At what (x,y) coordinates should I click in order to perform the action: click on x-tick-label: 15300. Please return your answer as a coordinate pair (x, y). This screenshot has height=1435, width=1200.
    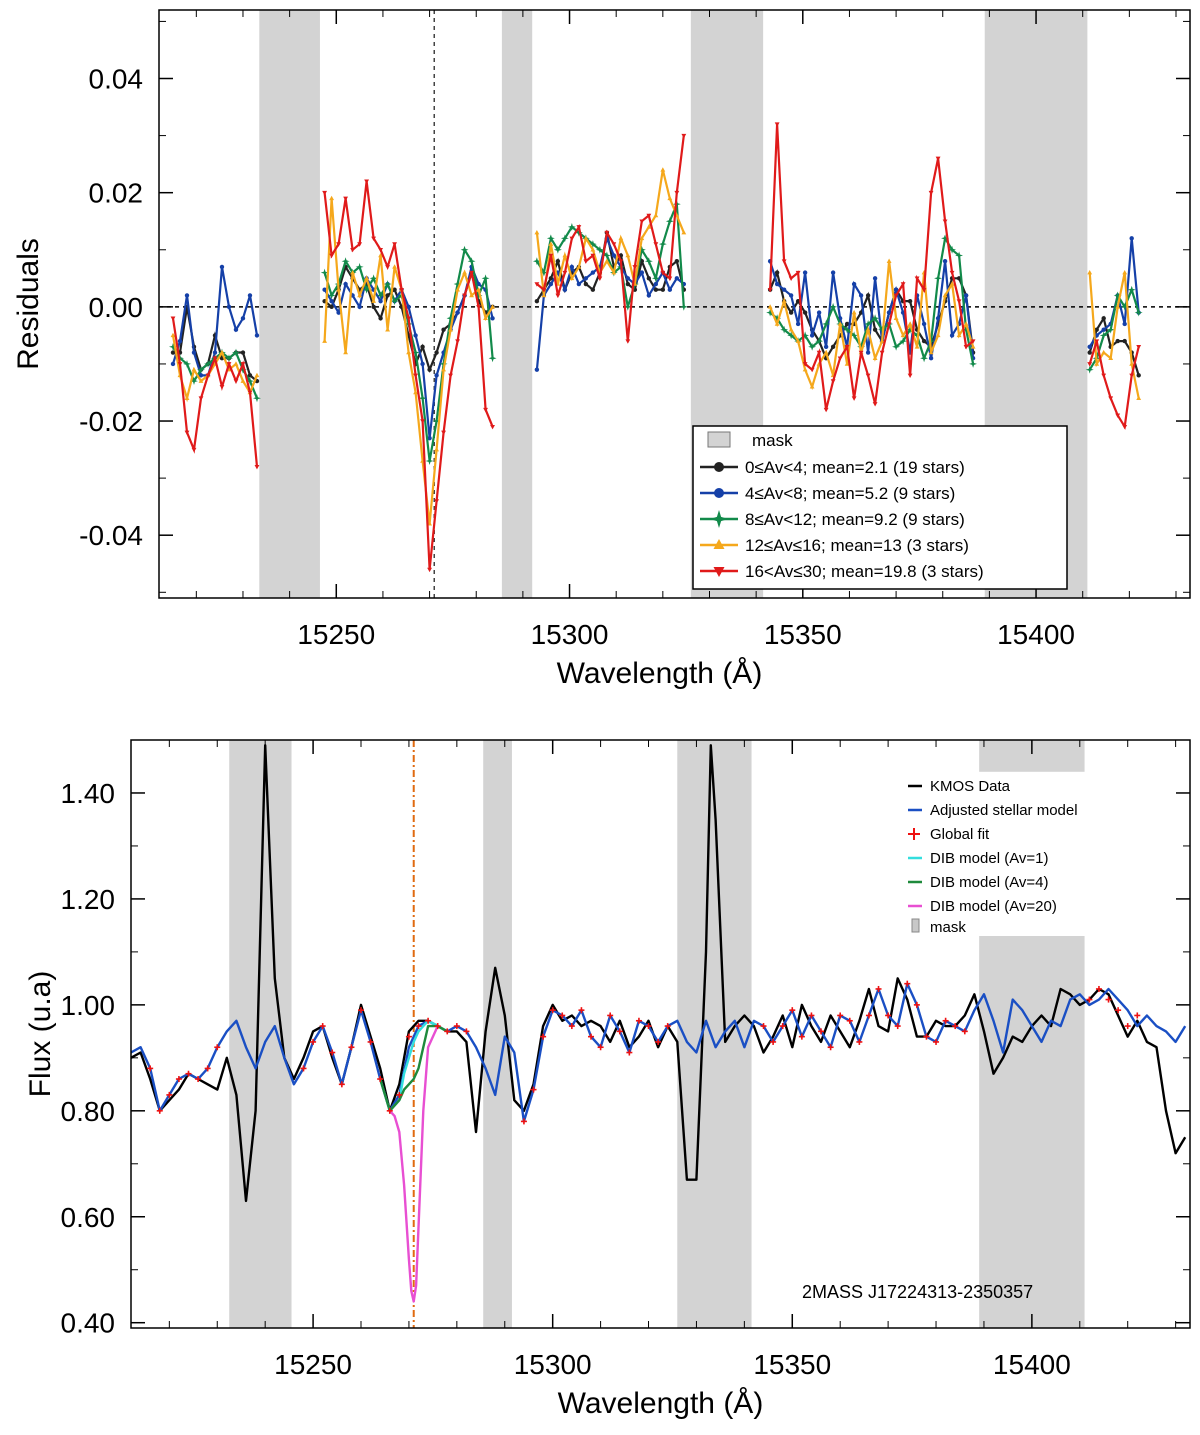
    Looking at the image, I should click on (553, 1364).